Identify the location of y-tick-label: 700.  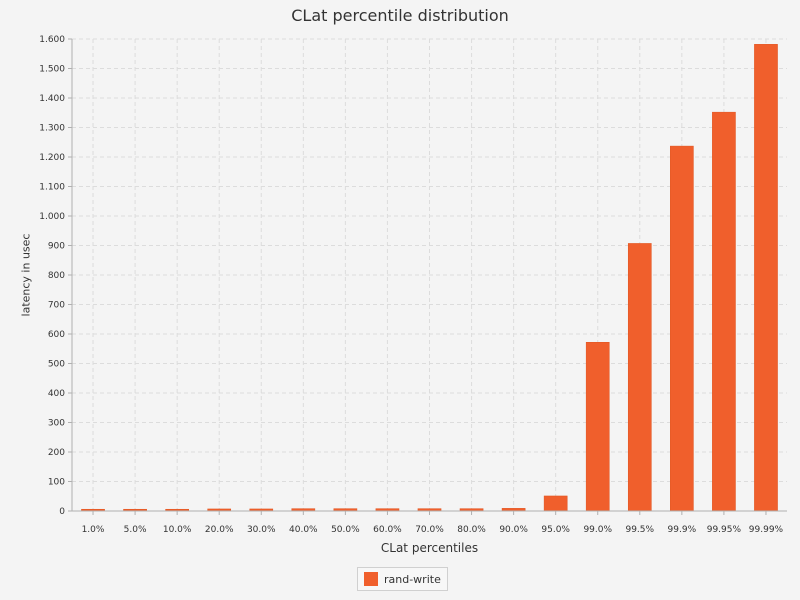
(56, 306).